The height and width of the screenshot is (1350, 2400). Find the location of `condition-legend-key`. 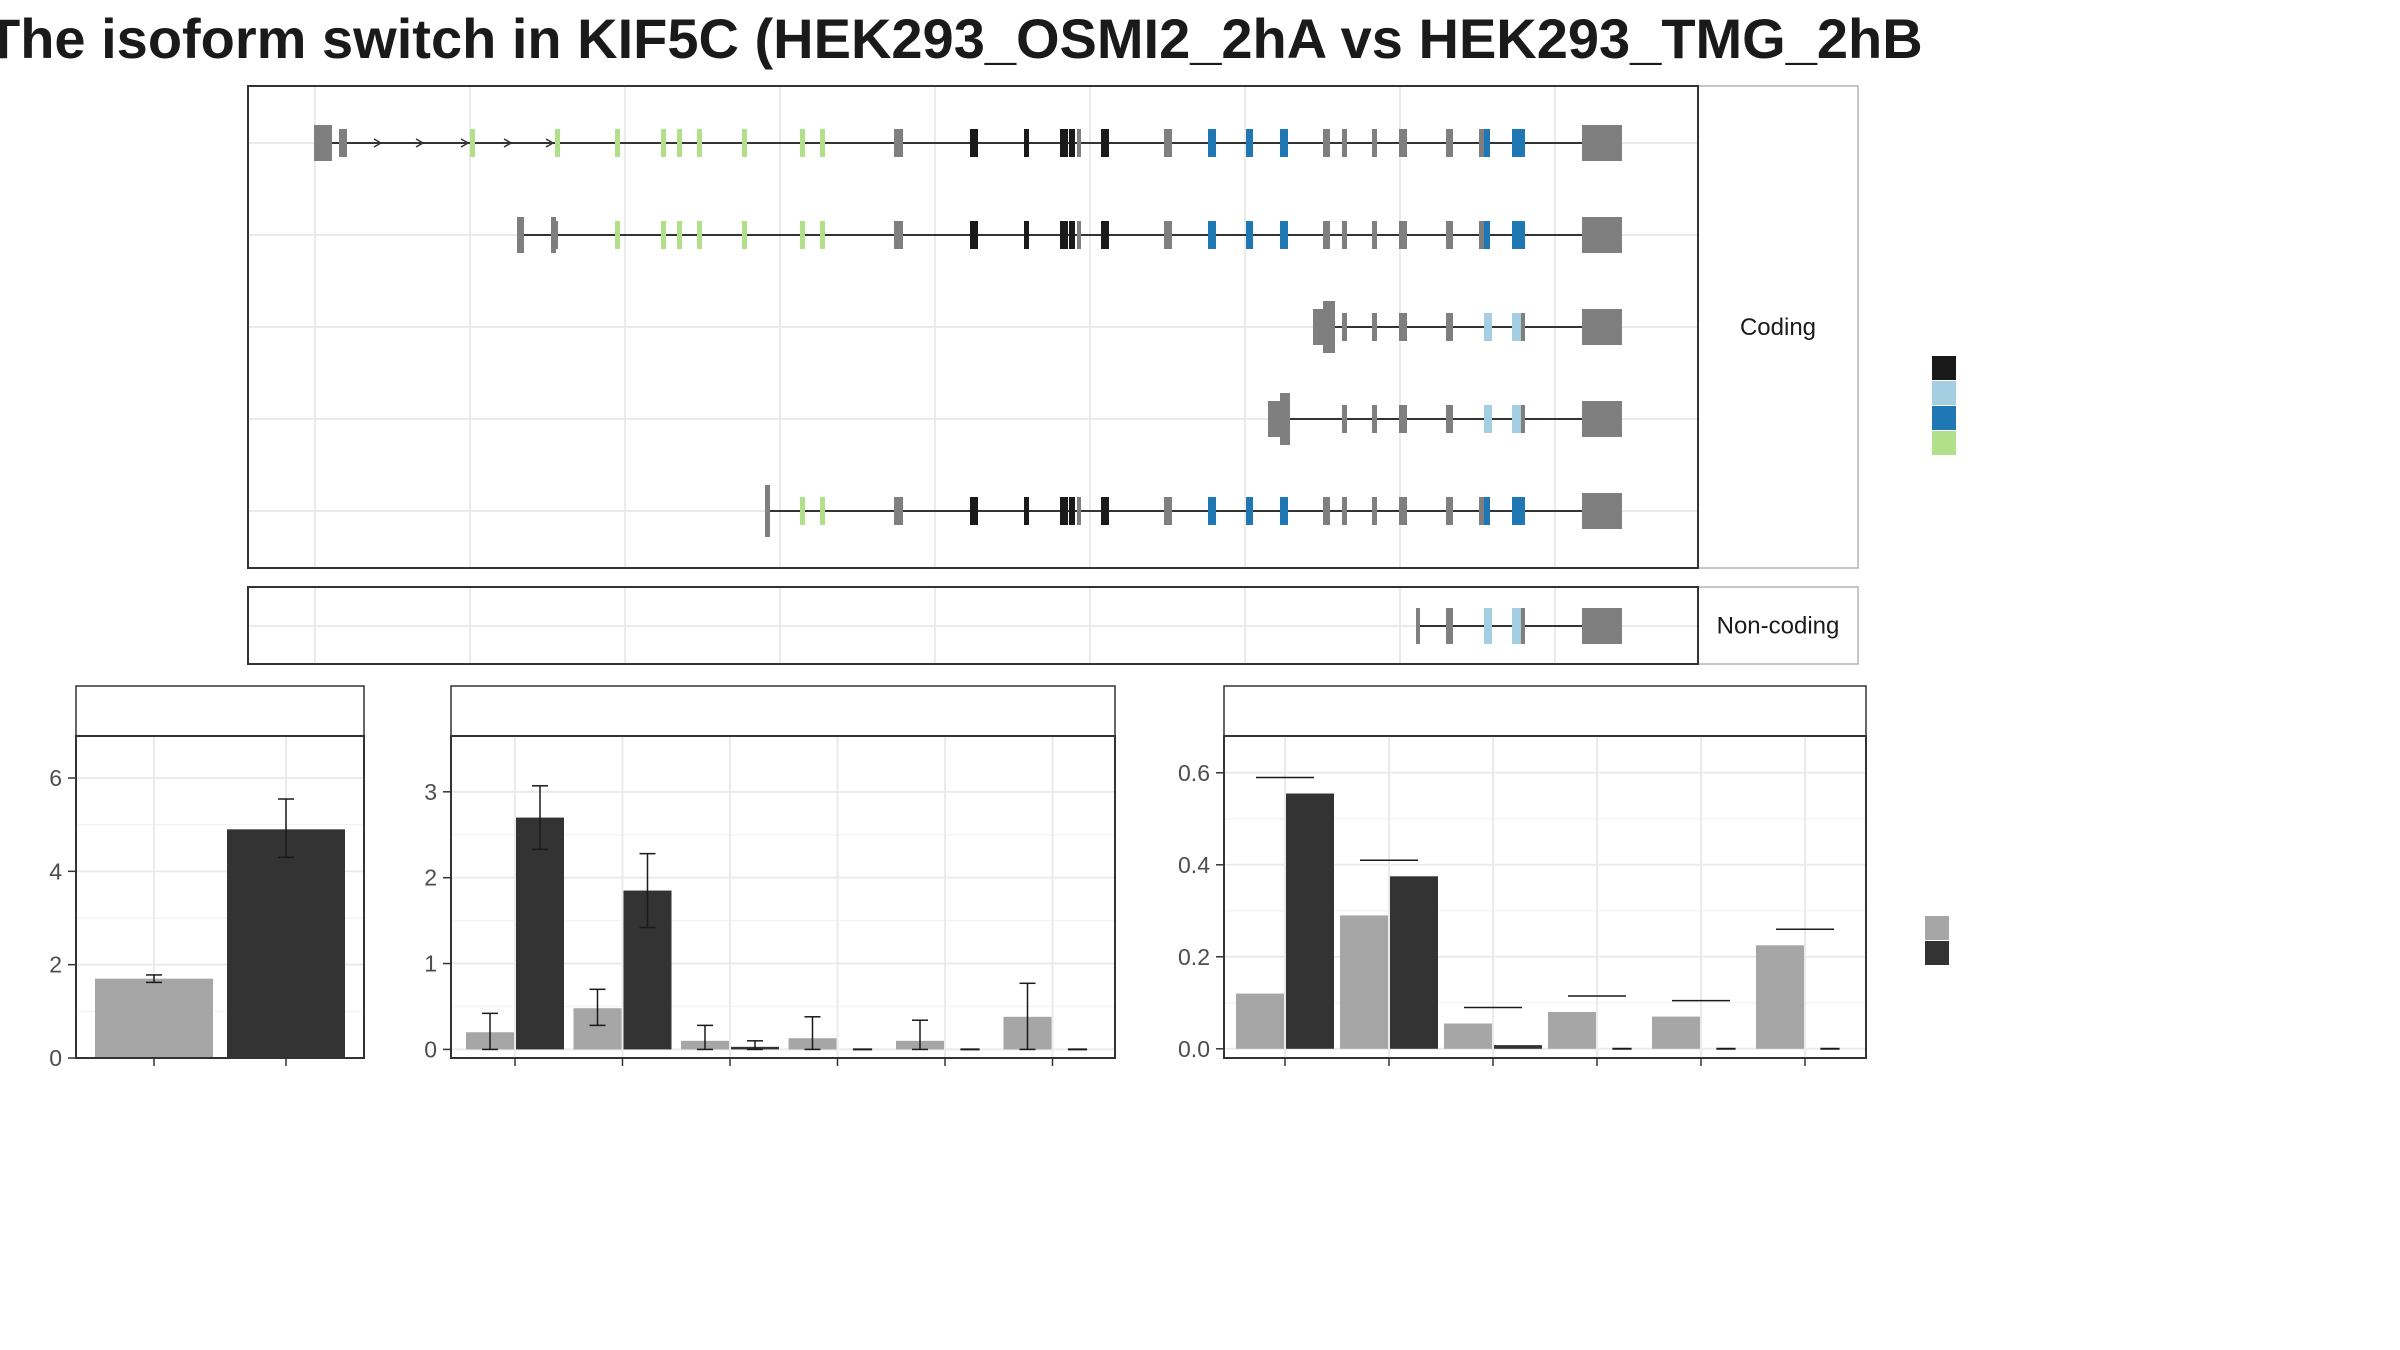

condition-legend-key is located at coordinates (1937, 953).